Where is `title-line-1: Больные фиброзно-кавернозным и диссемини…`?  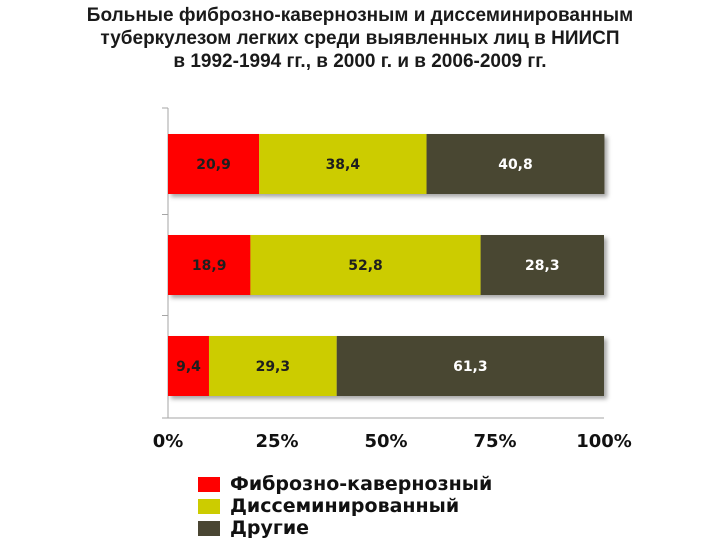 title-line-1: Больные фиброзно-кавернозным и диссемини… is located at coordinates (360, 15).